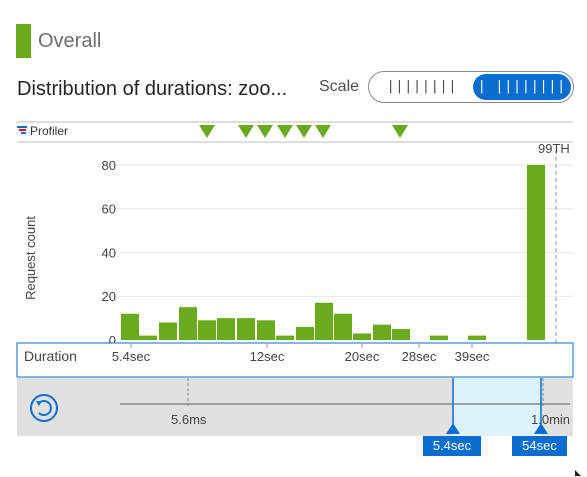 The image size is (587, 477). Describe the element at coordinates (109, 296) in the screenshot. I see `y-tick-label: 20` at that location.